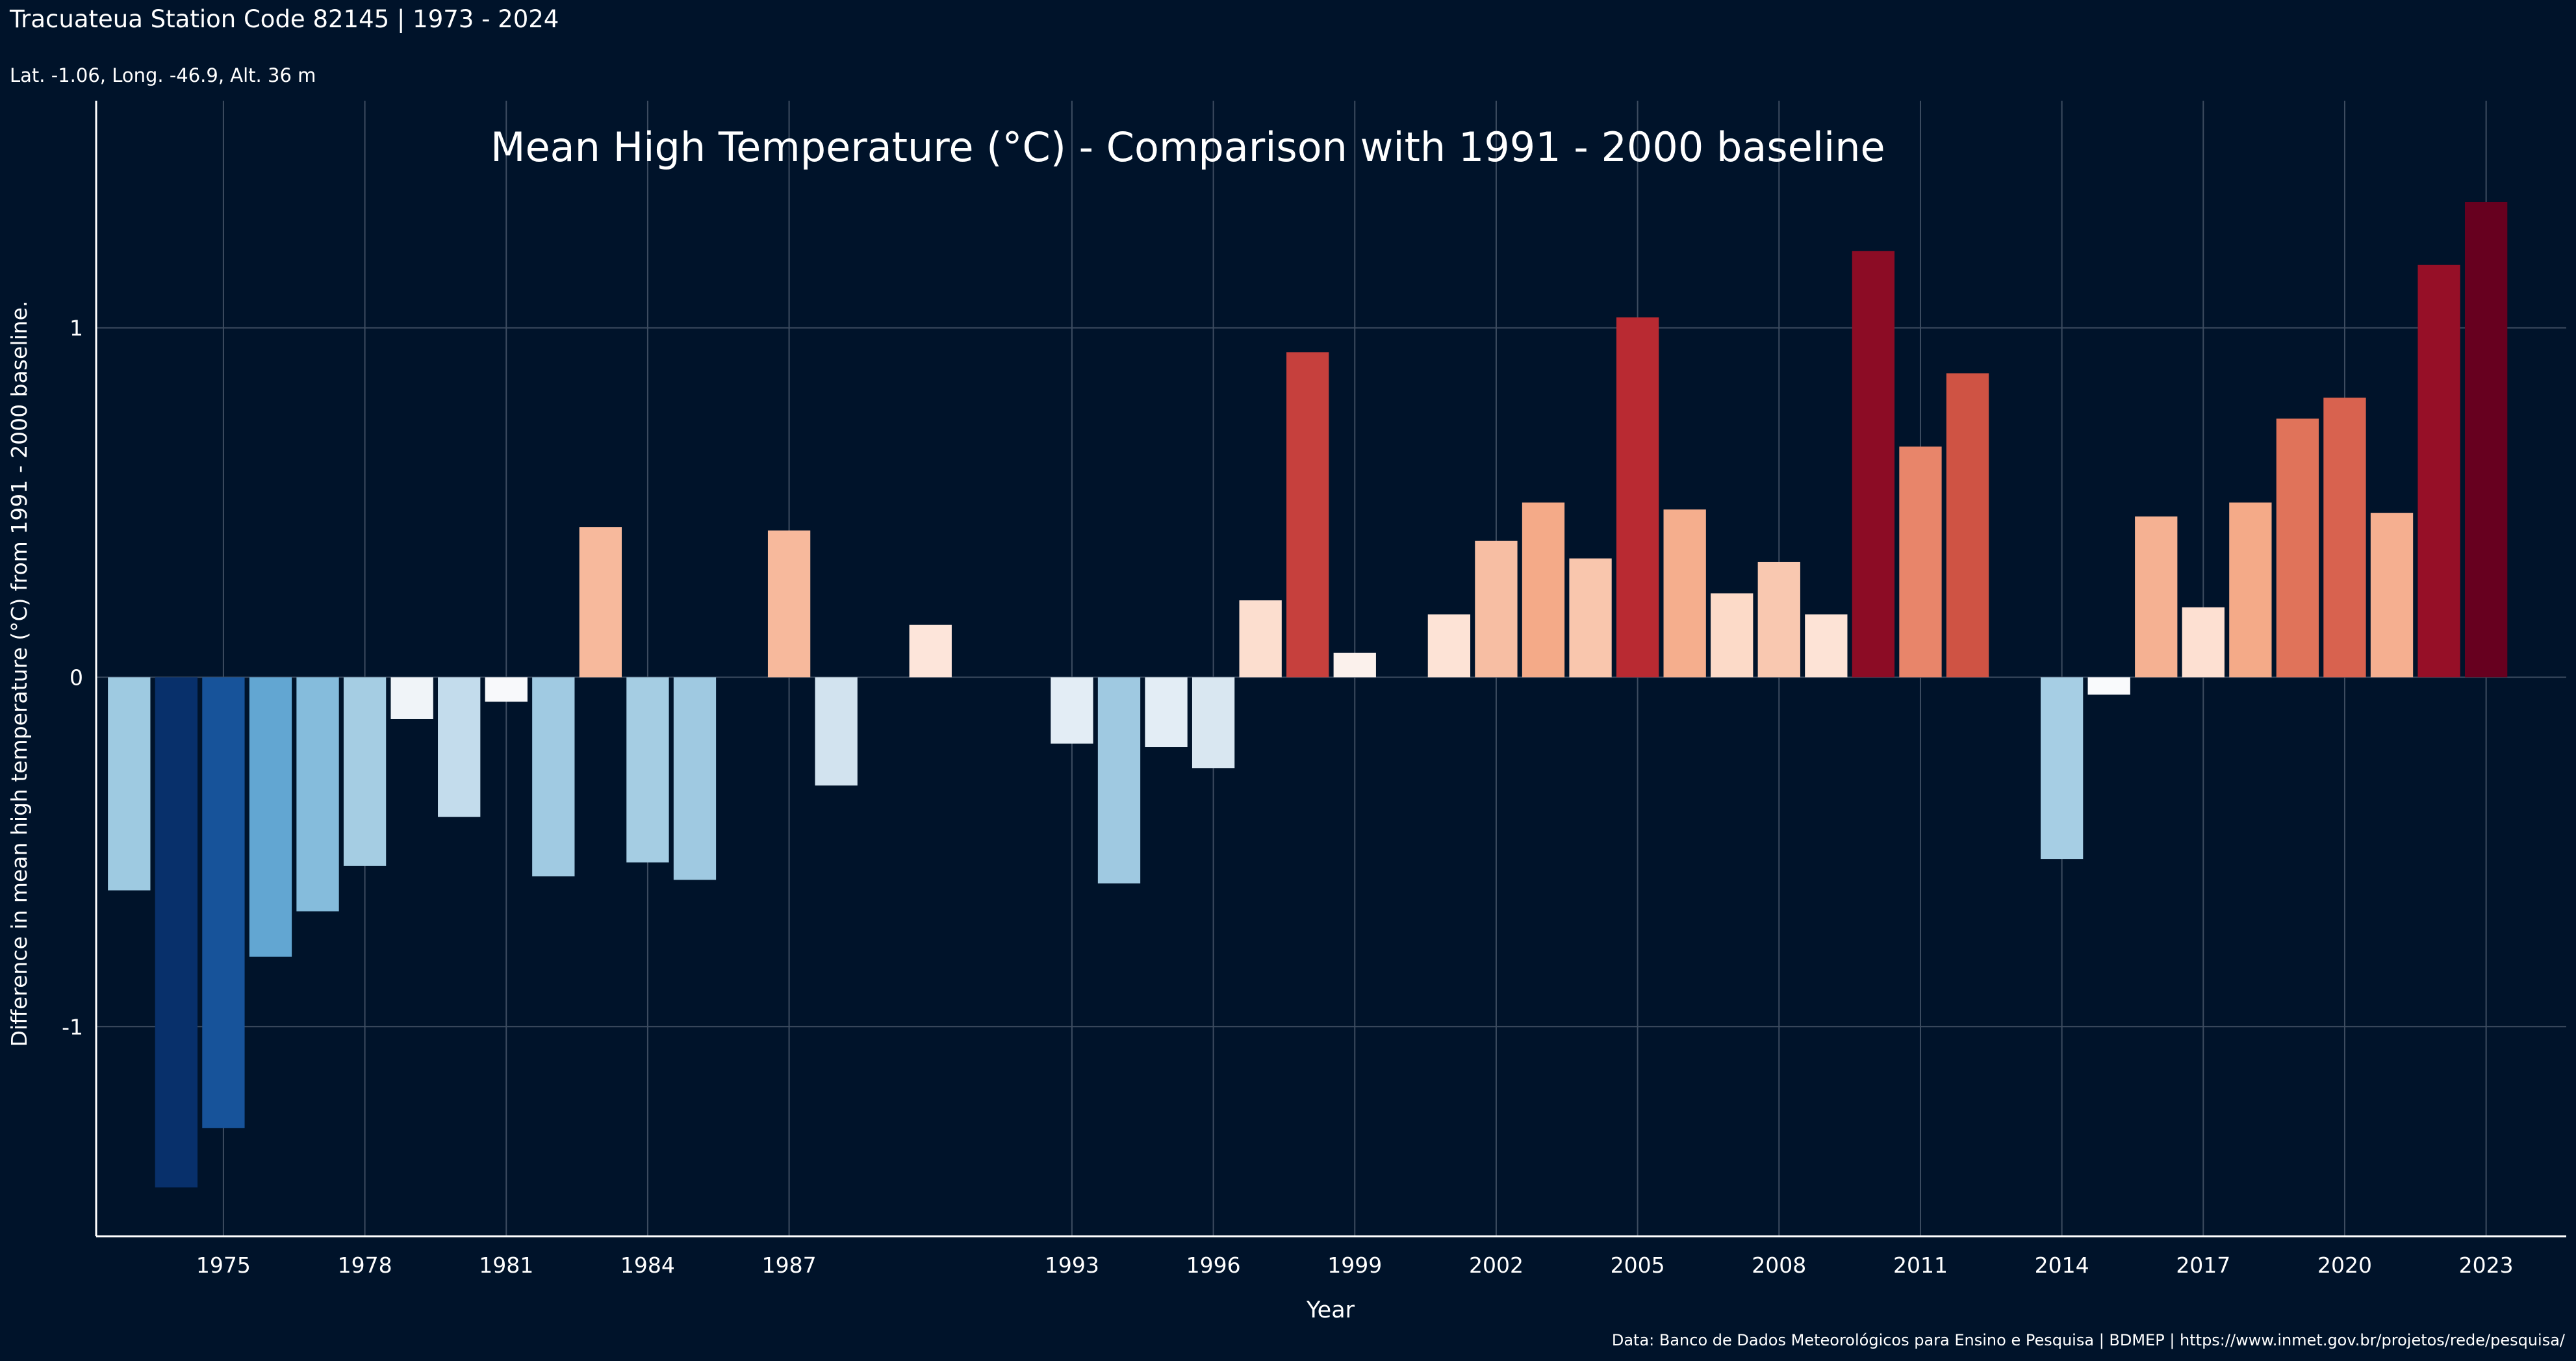  I want to click on bar-1978, so click(365, 771).